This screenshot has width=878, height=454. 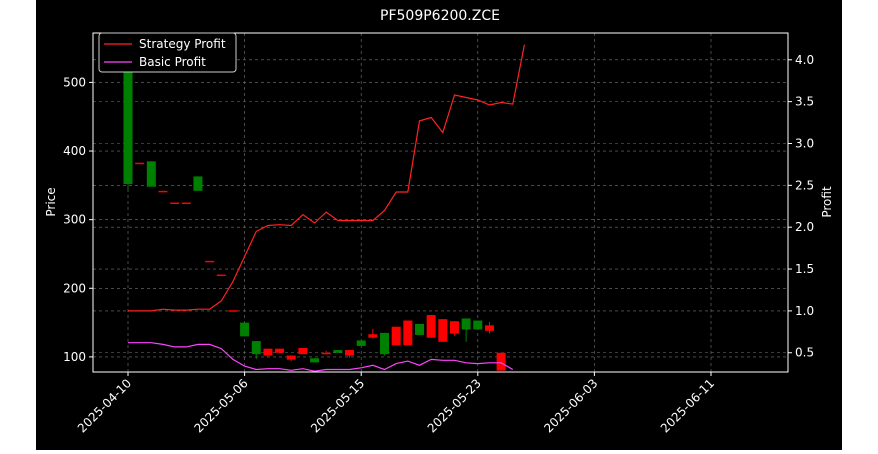 What do you see at coordinates (804, 60) in the screenshot?
I see `y-tick-label-right: 4.0` at bounding box center [804, 60].